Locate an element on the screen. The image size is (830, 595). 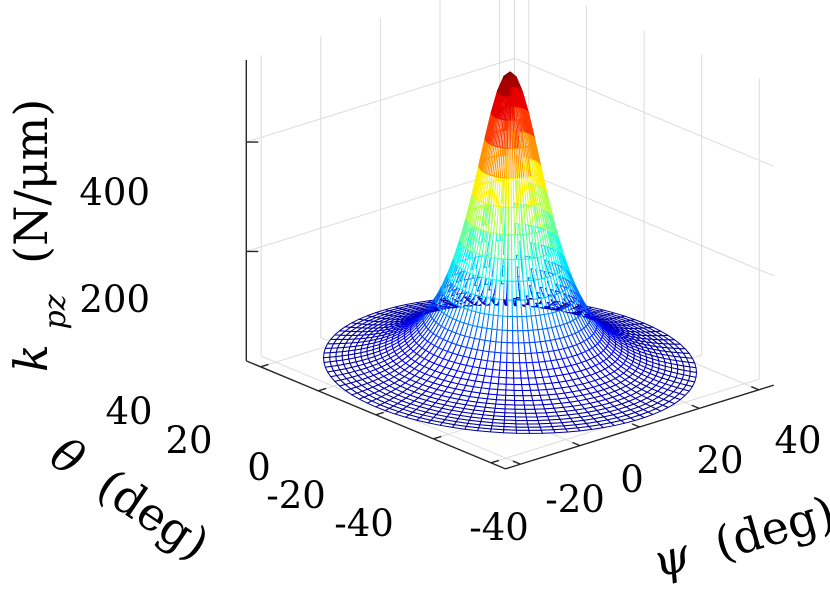
y-axis-label-units: (deg) is located at coordinates (153, 514).